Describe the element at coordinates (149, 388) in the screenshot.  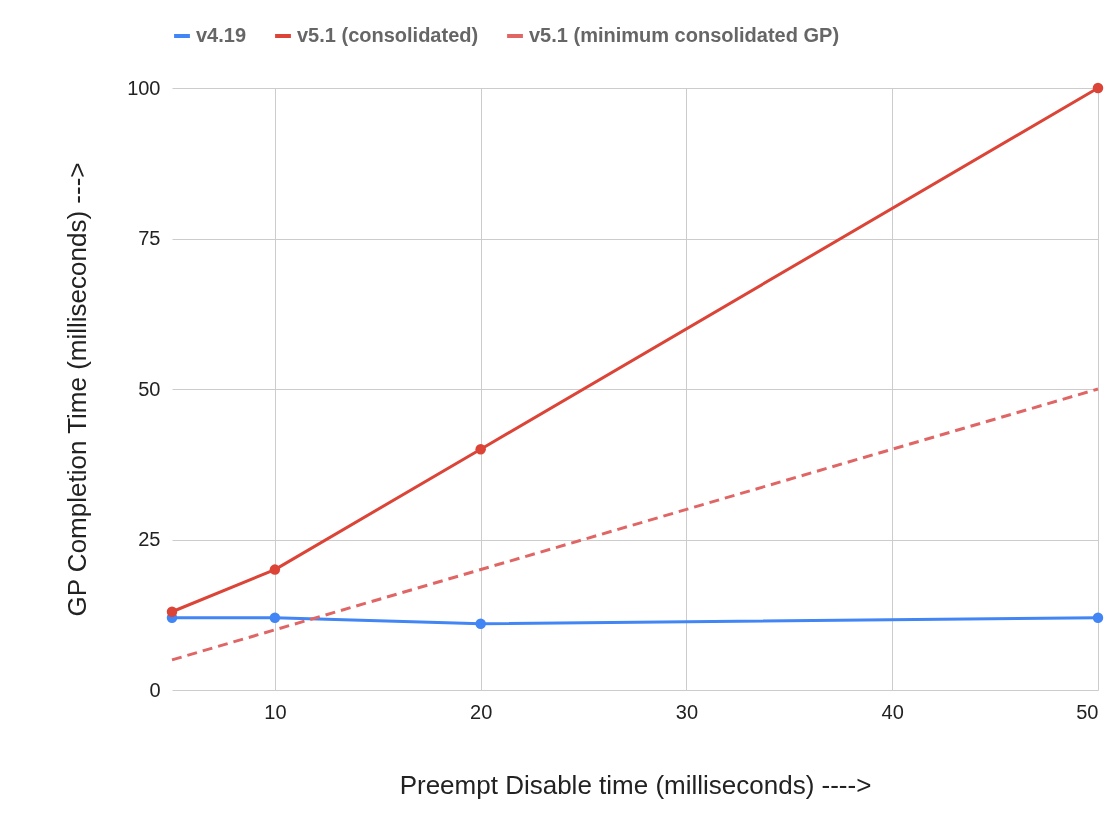
I see `y-tick-label: 50` at that location.